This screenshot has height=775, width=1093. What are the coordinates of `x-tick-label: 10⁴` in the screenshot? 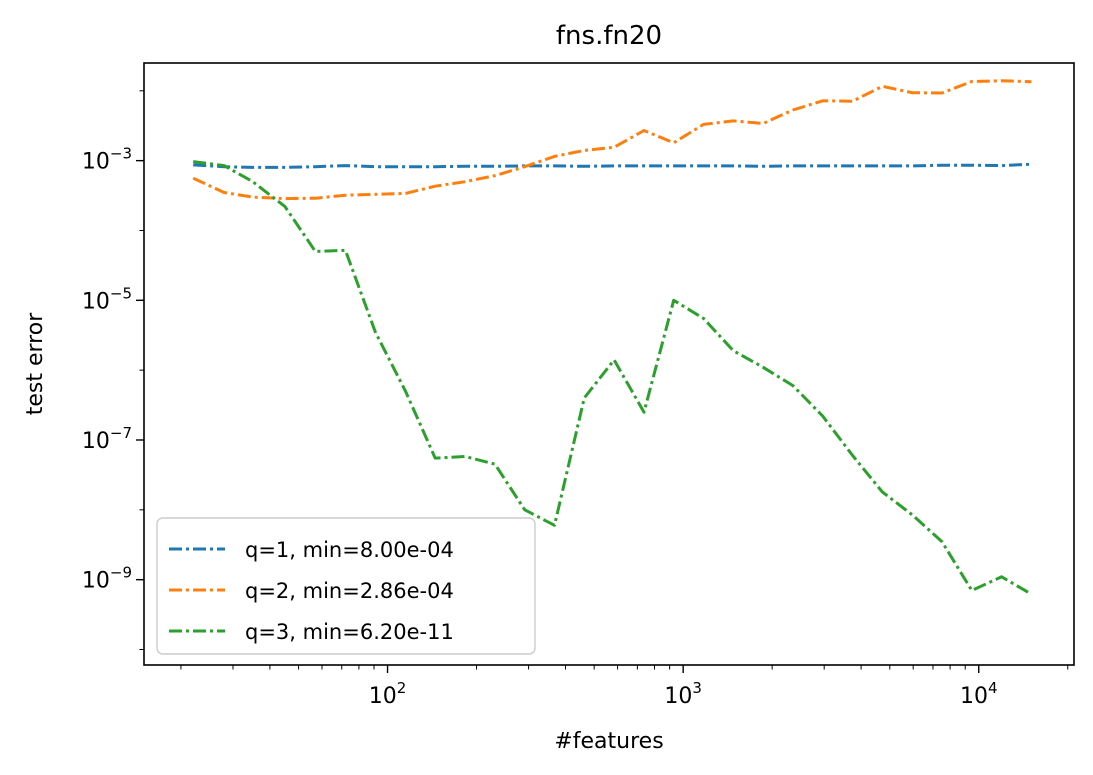 It's located at (979, 694).